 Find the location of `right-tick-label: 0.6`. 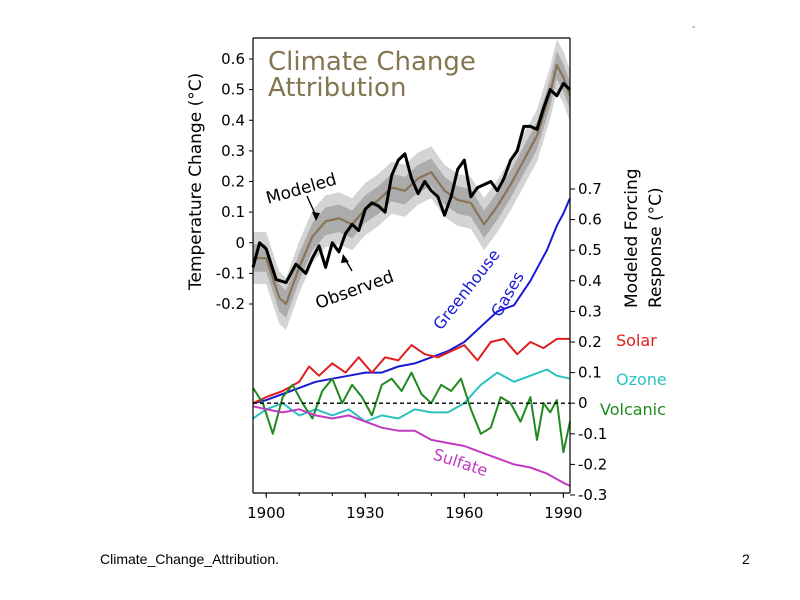

right-tick-label: 0.6 is located at coordinates (590, 220).